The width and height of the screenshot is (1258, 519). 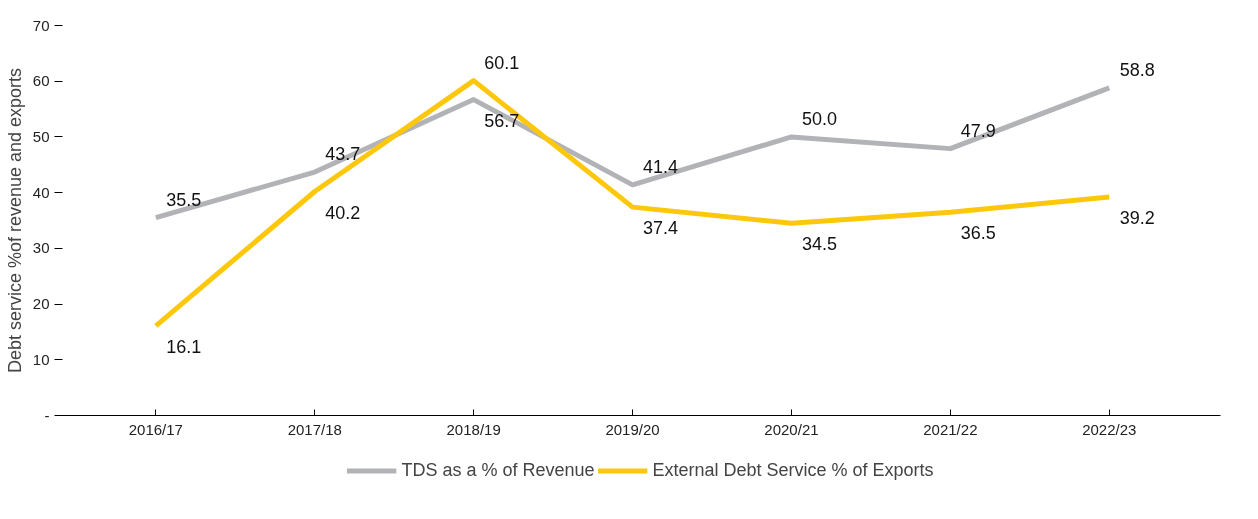 What do you see at coordinates (661, 166) in the screenshot?
I see `data-label: 41.4` at bounding box center [661, 166].